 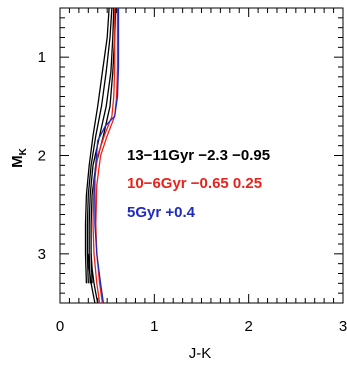 What do you see at coordinates (200, 353) in the screenshot?
I see `x-axis-label: J-K` at bounding box center [200, 353].